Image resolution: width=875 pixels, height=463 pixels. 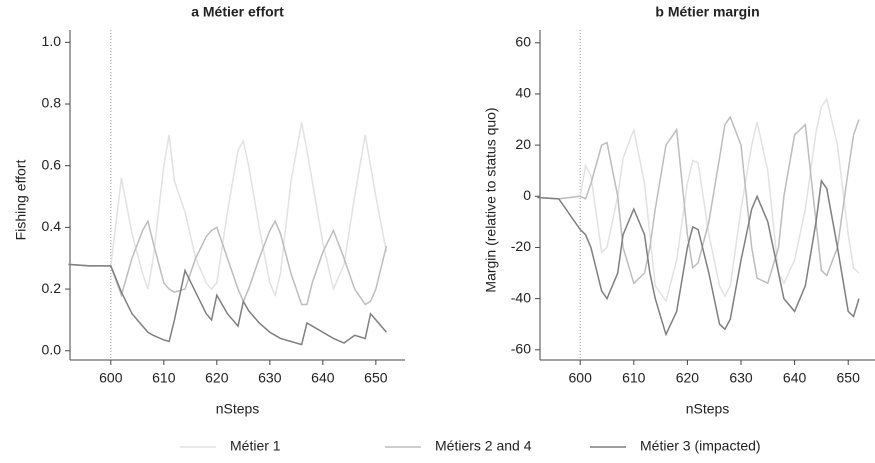 What do you see at coordinates (21, 200) in the screenshot?
I see `y-axis-label: Fishing effort` at bounding box center [21, 200].